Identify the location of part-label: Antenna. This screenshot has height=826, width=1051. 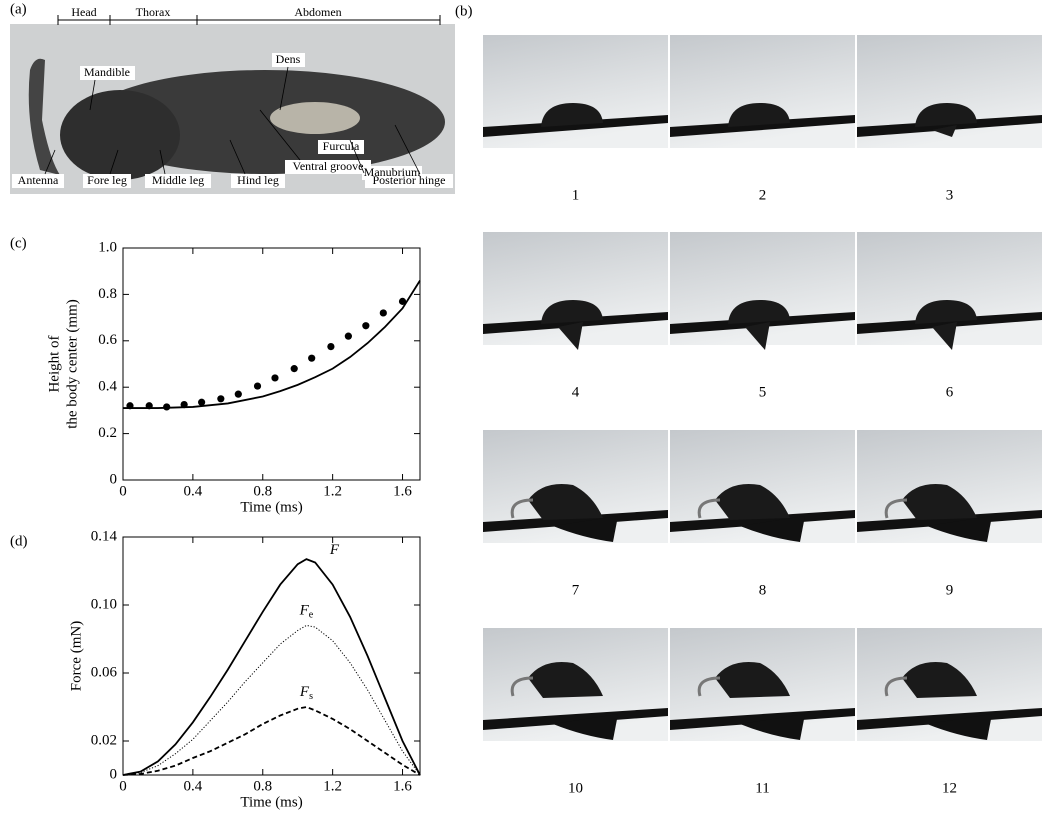
(38, 180).